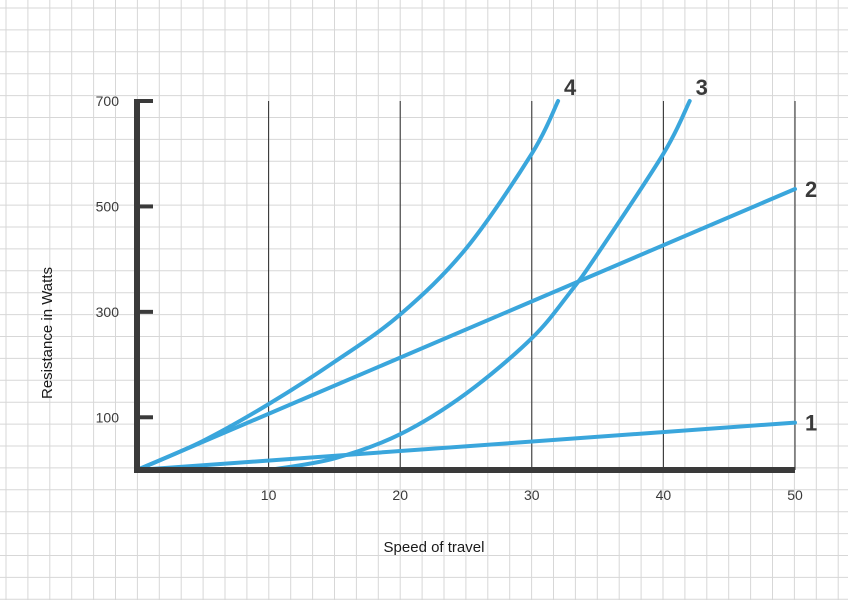 The width and height of the screenshot is (848, 600). What do you see at coordinates (811, 189) in the screenshot?
I see `series-label-2: 2` at bounding box center [811, 189].